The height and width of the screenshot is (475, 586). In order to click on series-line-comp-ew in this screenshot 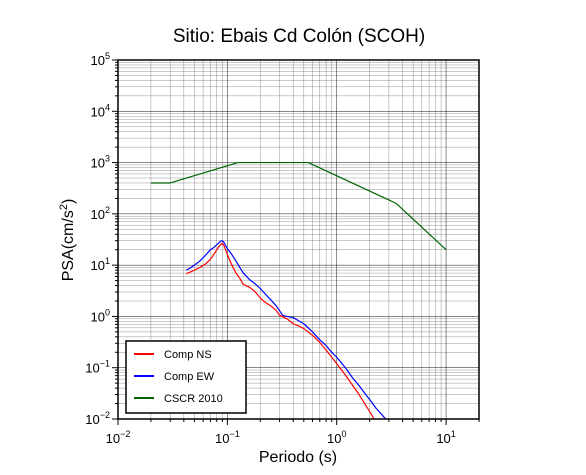, I will do `click(286, 330)`.